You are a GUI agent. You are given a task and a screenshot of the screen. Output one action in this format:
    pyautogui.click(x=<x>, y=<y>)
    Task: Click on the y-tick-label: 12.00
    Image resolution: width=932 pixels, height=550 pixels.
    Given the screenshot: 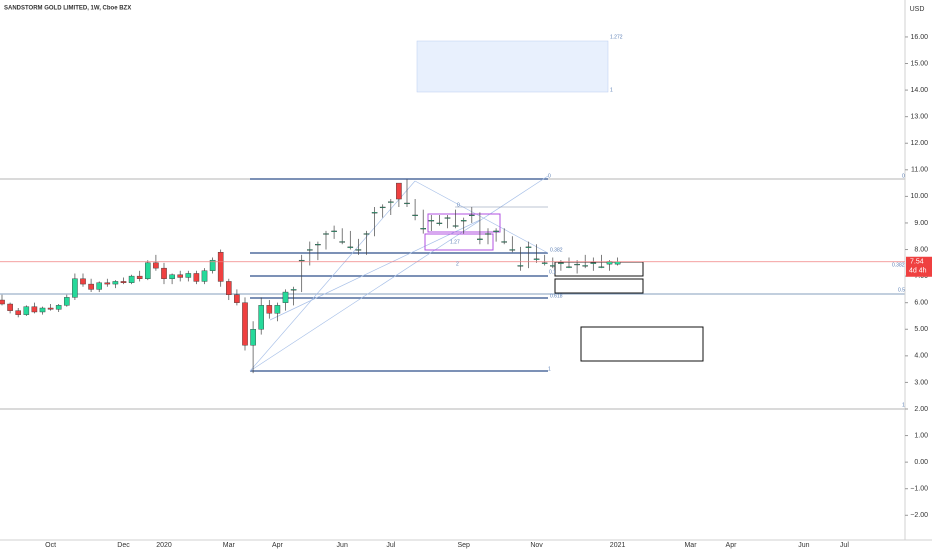 What is the action you would take?
    pyautogui.click(x=919, y=143)
    